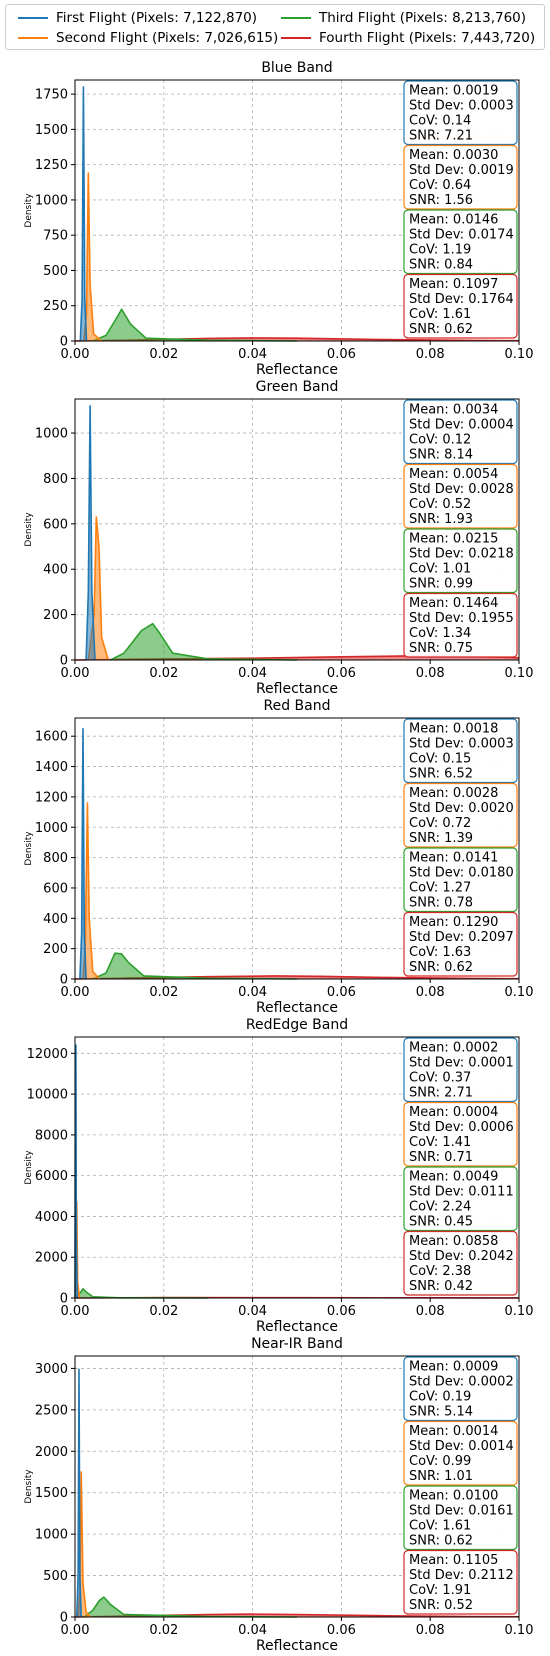 Image resolution: width=550 pixels, height=1656 pixels. Describe the element at coordinates (453, 1112) in the screenshot. I see `stat-mean: Mean: 0.0004` at that location.